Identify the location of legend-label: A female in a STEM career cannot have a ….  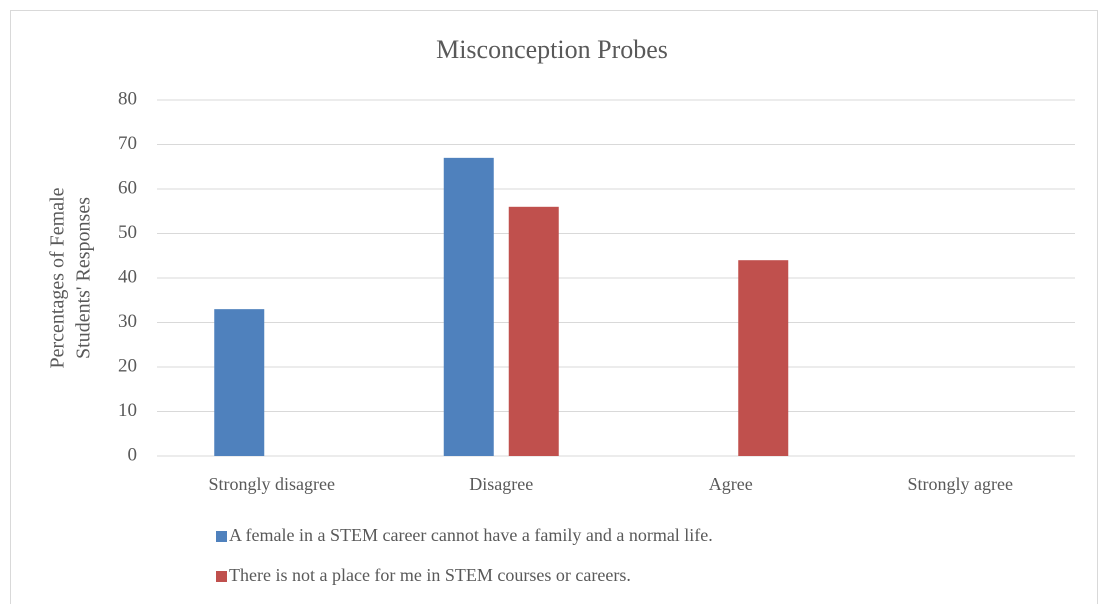
(471, 535).